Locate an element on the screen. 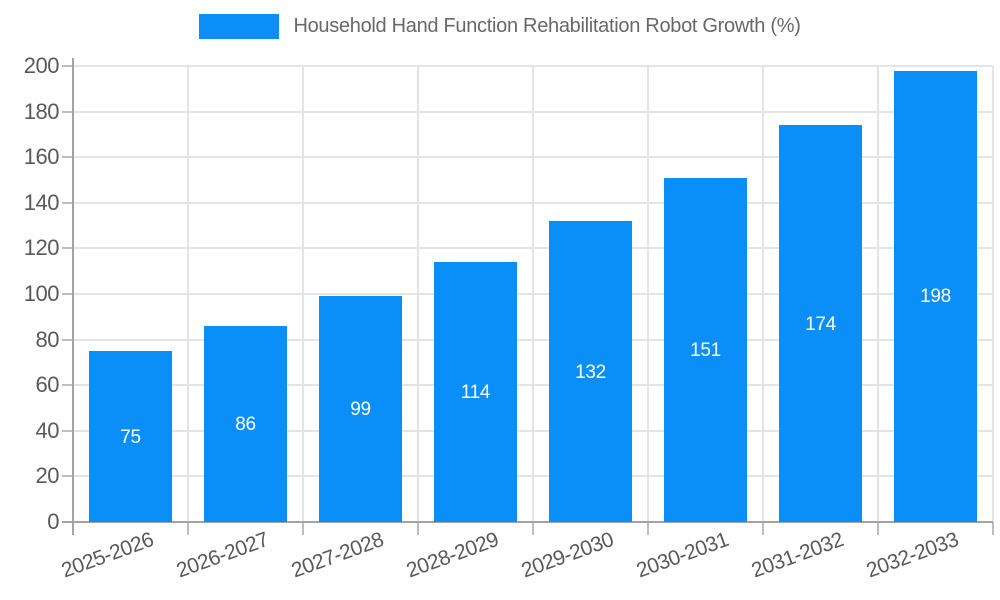 The image size is (1000, 600). y-tick-label: 140 is located at coordinates (41, 202).